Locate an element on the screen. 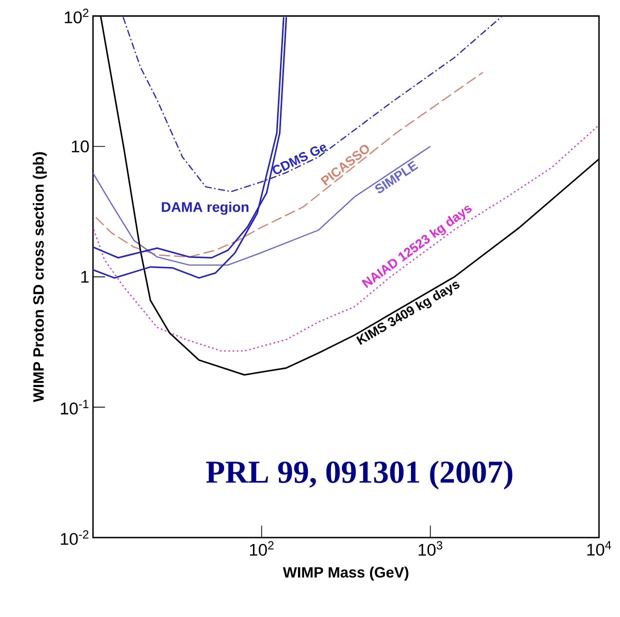 This screenshot has height=617, width=620. y-tick-label: 10$^{-2}$ is located at coordinates (74, 537).